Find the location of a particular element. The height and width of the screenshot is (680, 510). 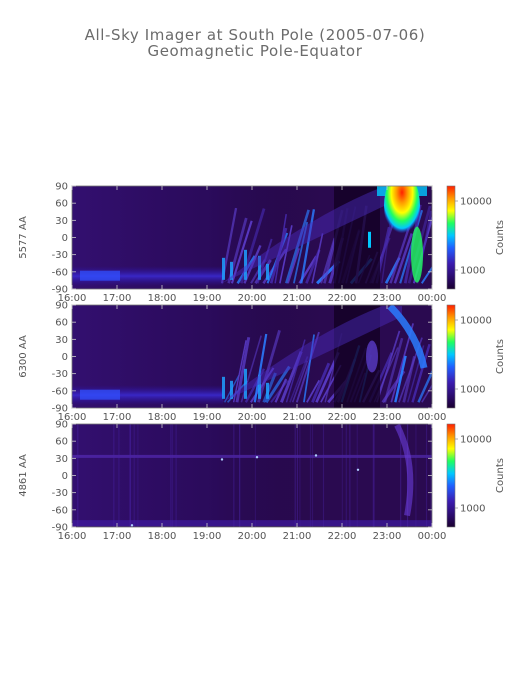

x-tick-label: 18:00 is located at coordinates (162, 298).